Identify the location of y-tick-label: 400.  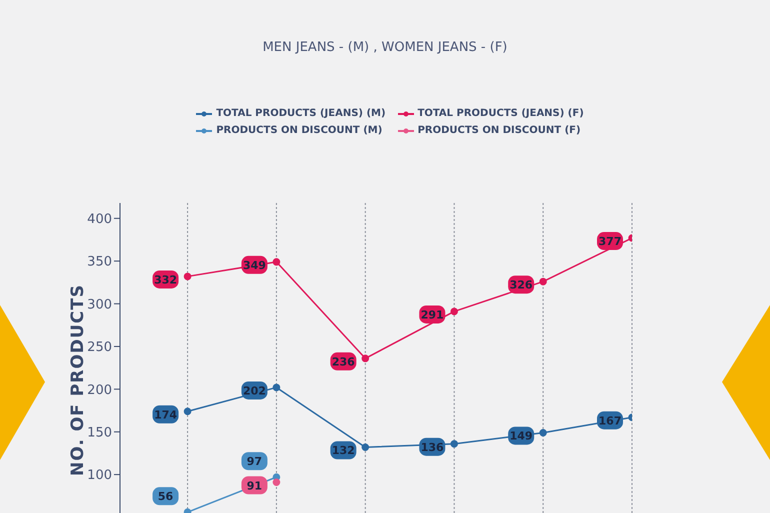
(99, 219).